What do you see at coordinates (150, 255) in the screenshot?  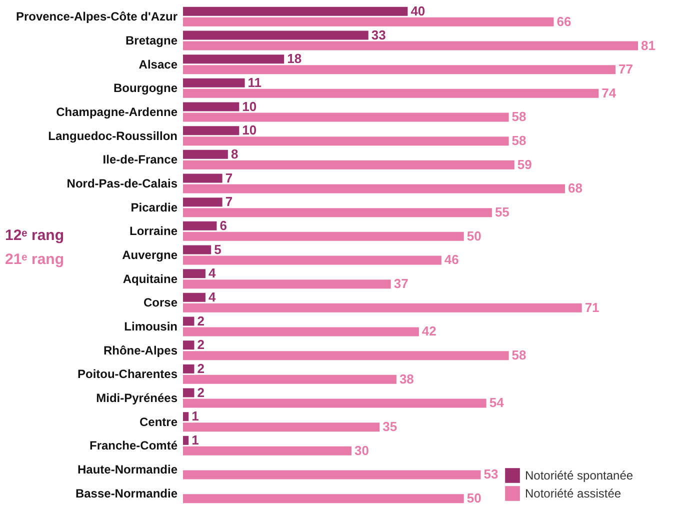 I see `y-tick-label: Auvergne` at bounding box center [150, 255].